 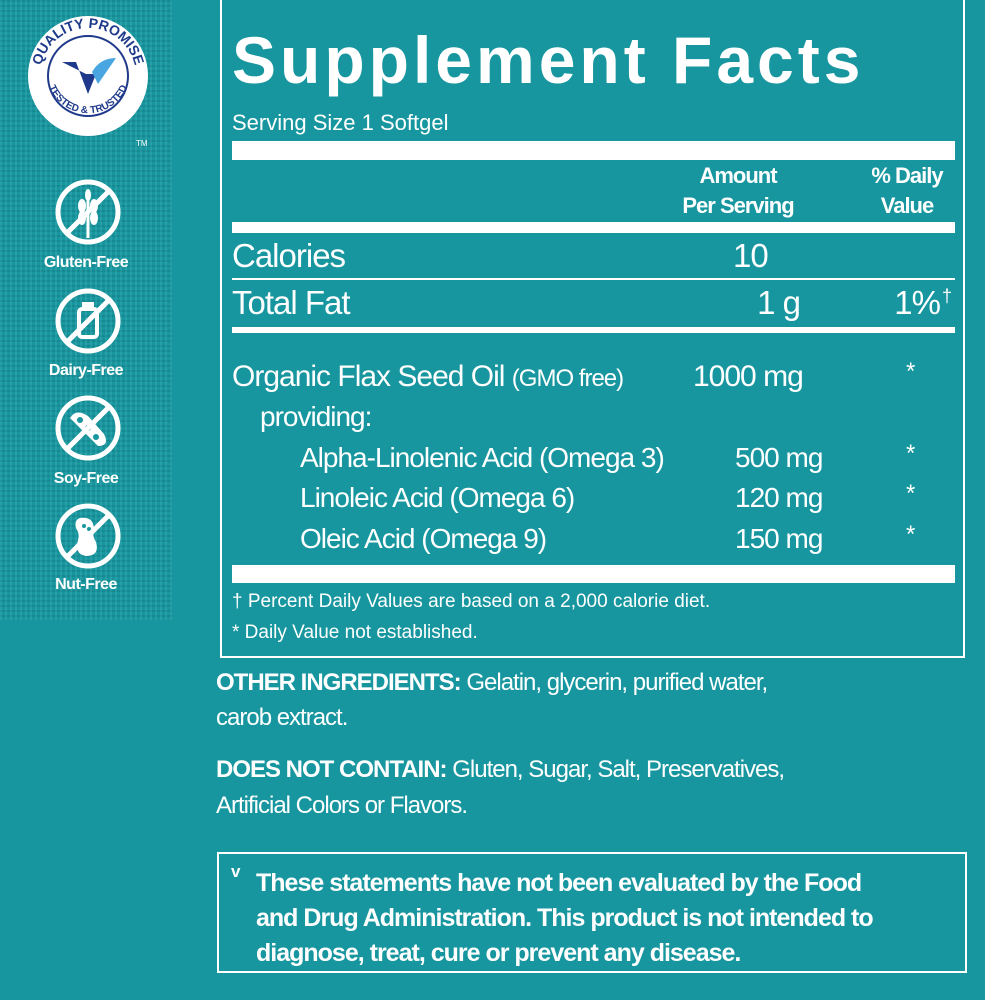 I want to click on soy-free-label: Soy-Free, so click(x=86, y=478).